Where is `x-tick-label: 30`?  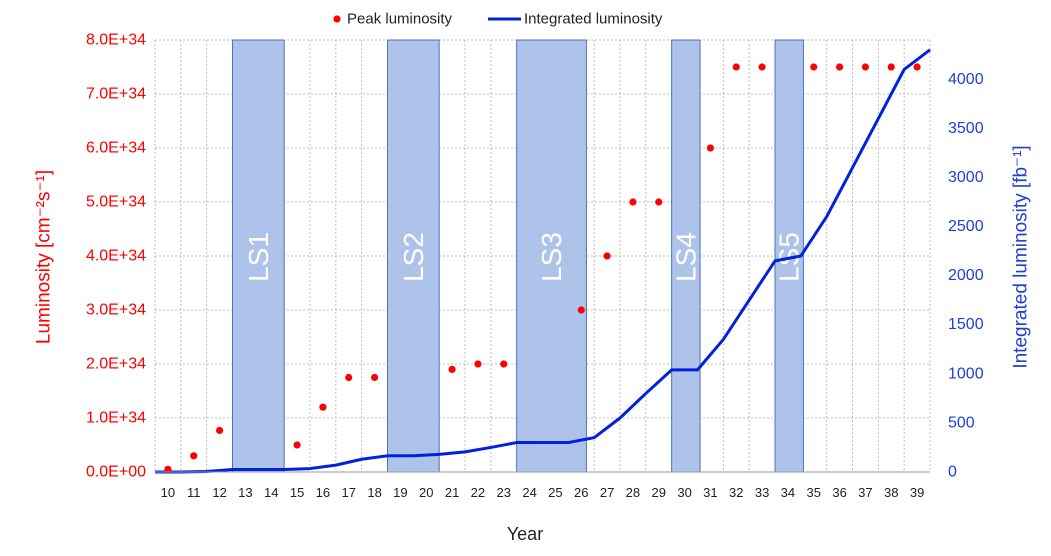
x-tick-label: 30 is located at coordinates (684, 492).